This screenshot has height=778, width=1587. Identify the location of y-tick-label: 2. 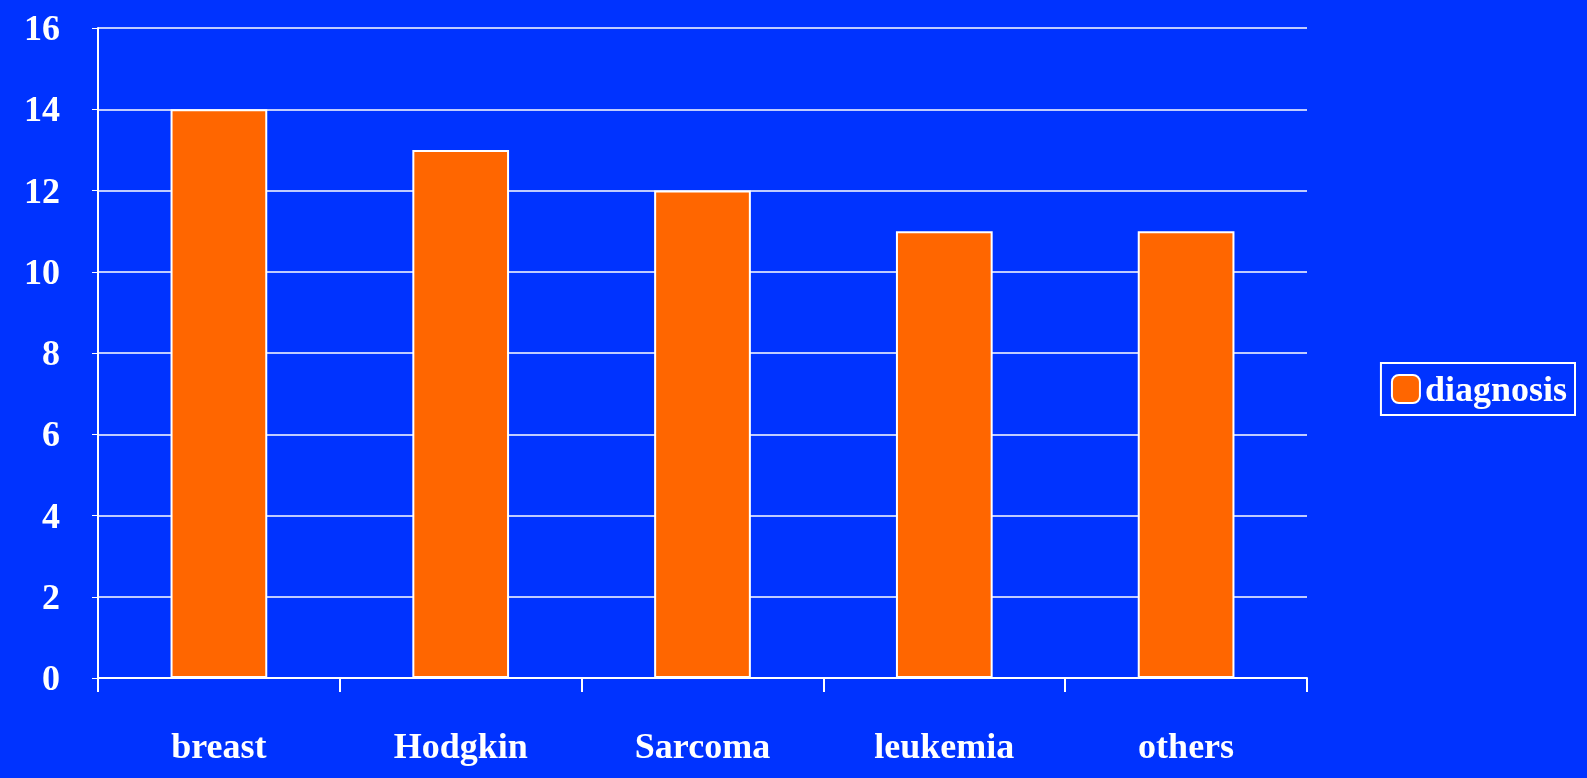
(51, 596).